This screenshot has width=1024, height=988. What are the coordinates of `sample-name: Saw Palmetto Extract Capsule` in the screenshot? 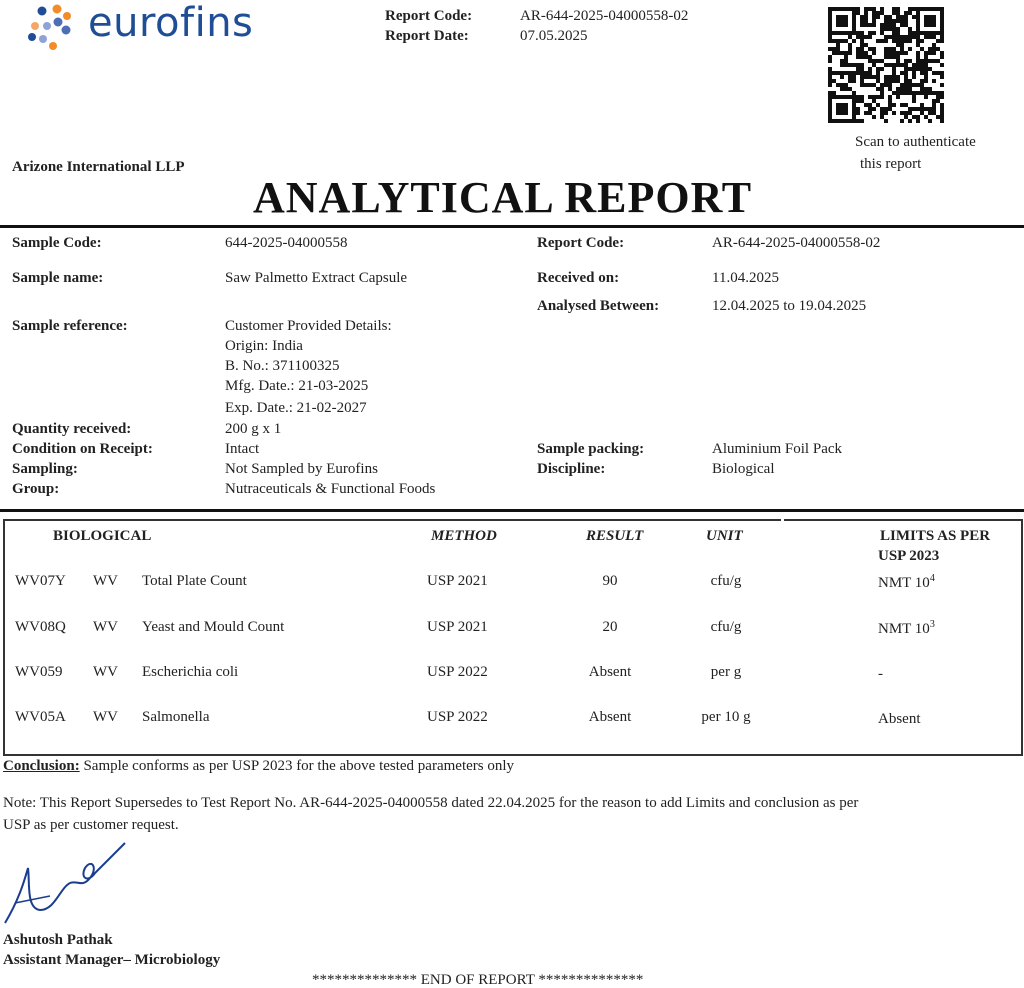 It's located at (316, 278).